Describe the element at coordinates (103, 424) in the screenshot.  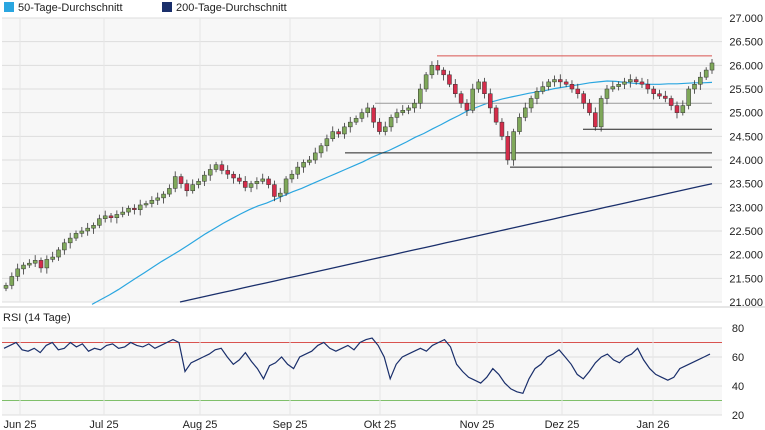
I see `time-tick-label: Jul 25` at that location.